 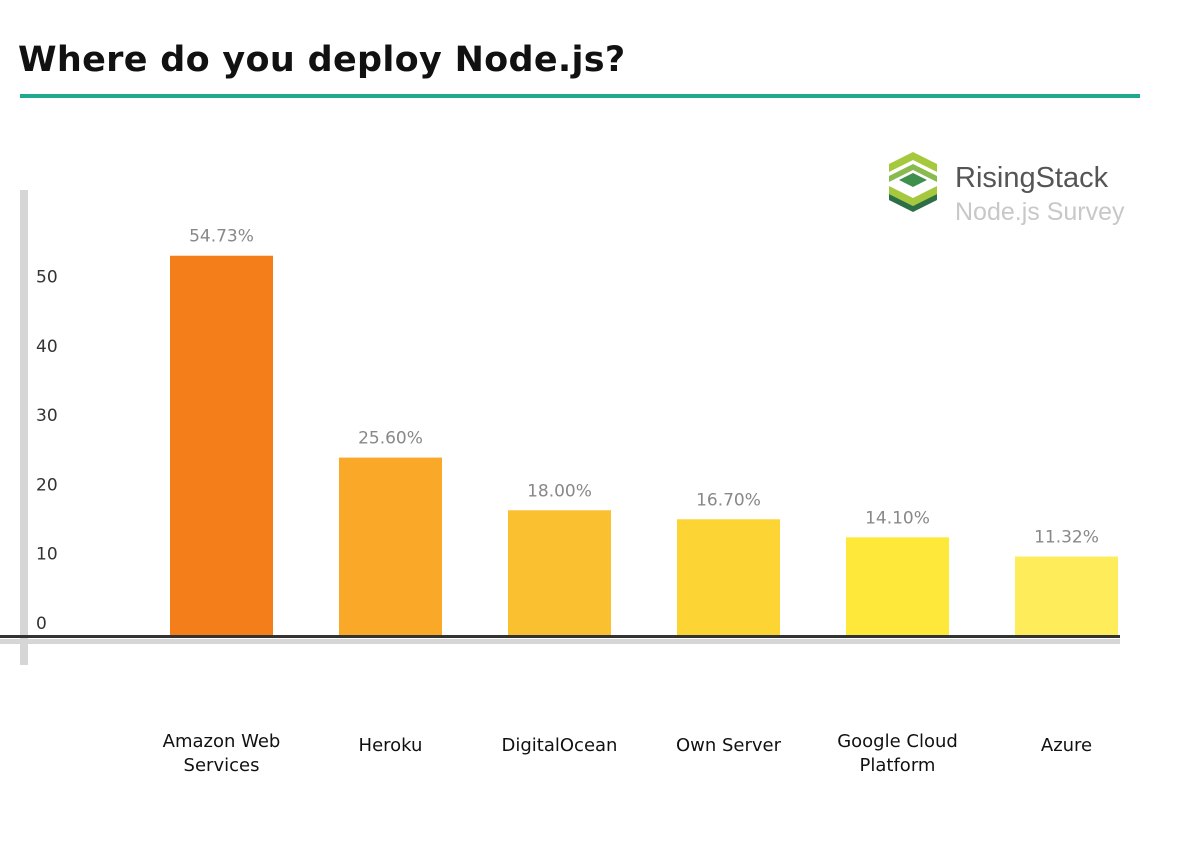 I want to click on x-axis-line, so click(x=560, y=636).